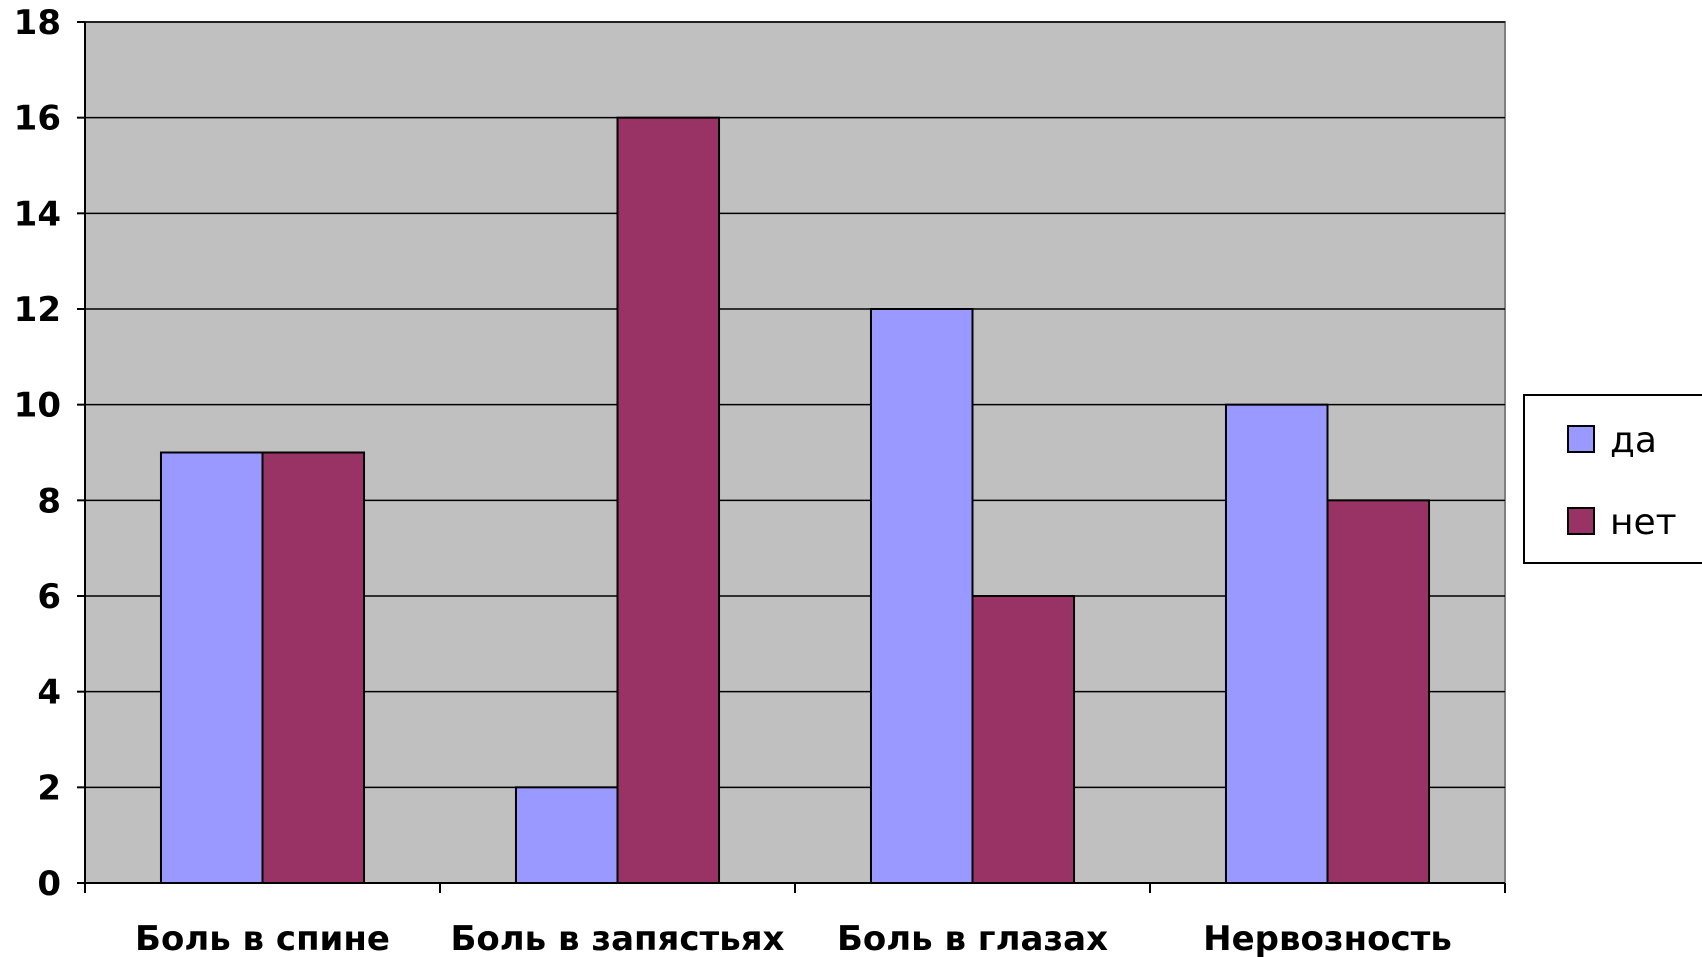 Image resolution: width=1702 pixels, height=957 pixels. I want to click on legend-label: да, so click(1633, 440).